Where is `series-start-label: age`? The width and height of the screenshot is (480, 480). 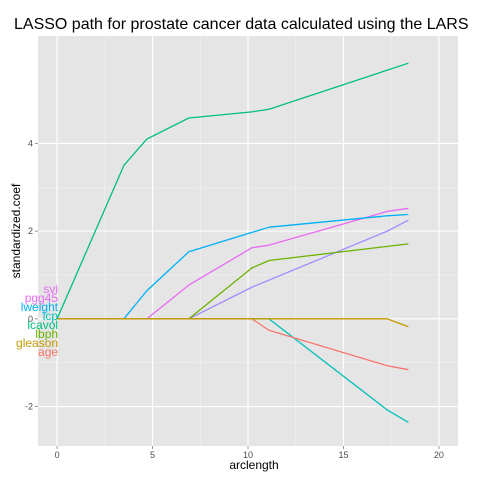 series-start-label: age is located at coordinates (48, 352).